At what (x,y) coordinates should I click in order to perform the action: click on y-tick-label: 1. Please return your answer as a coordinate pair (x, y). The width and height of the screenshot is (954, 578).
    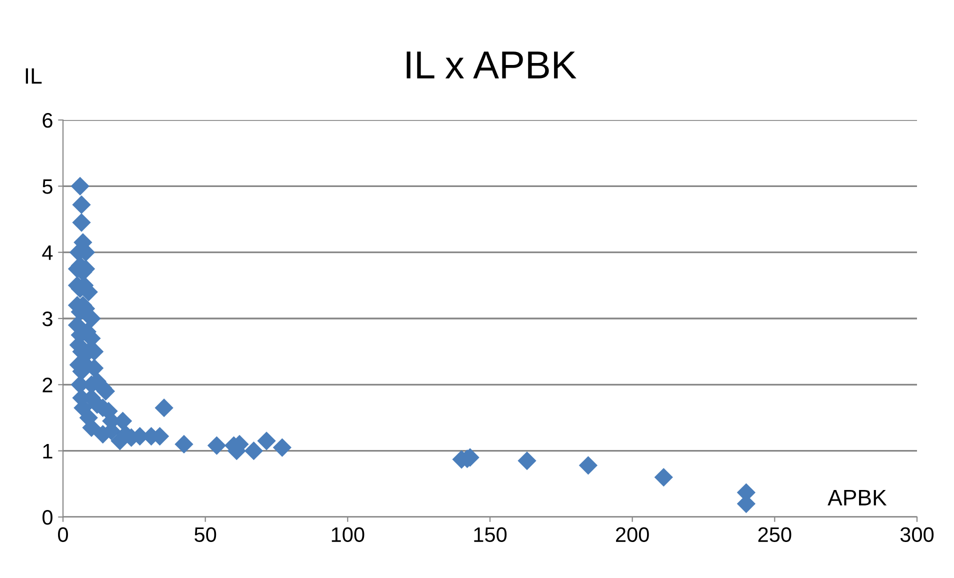
    Looking at the image, I should click on (47, 451).